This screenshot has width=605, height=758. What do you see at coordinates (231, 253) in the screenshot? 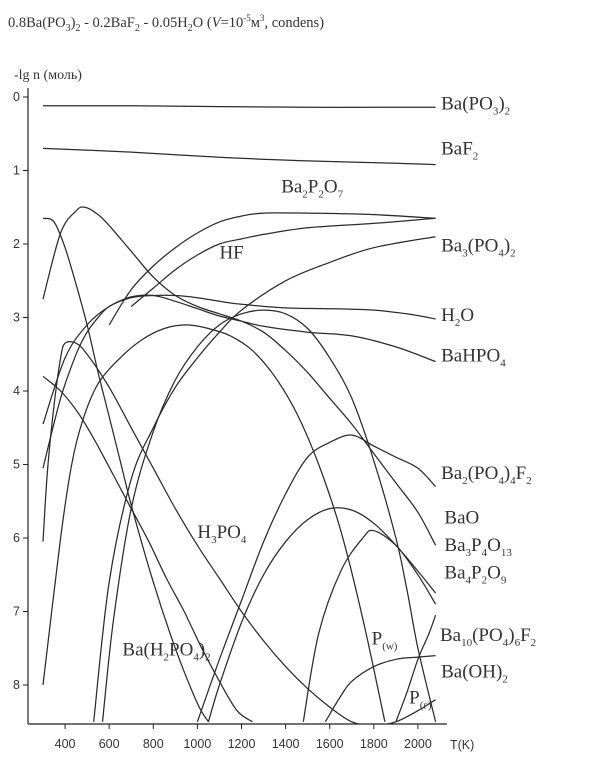
I see `series-label: HF` at bounding box center [231, 253].